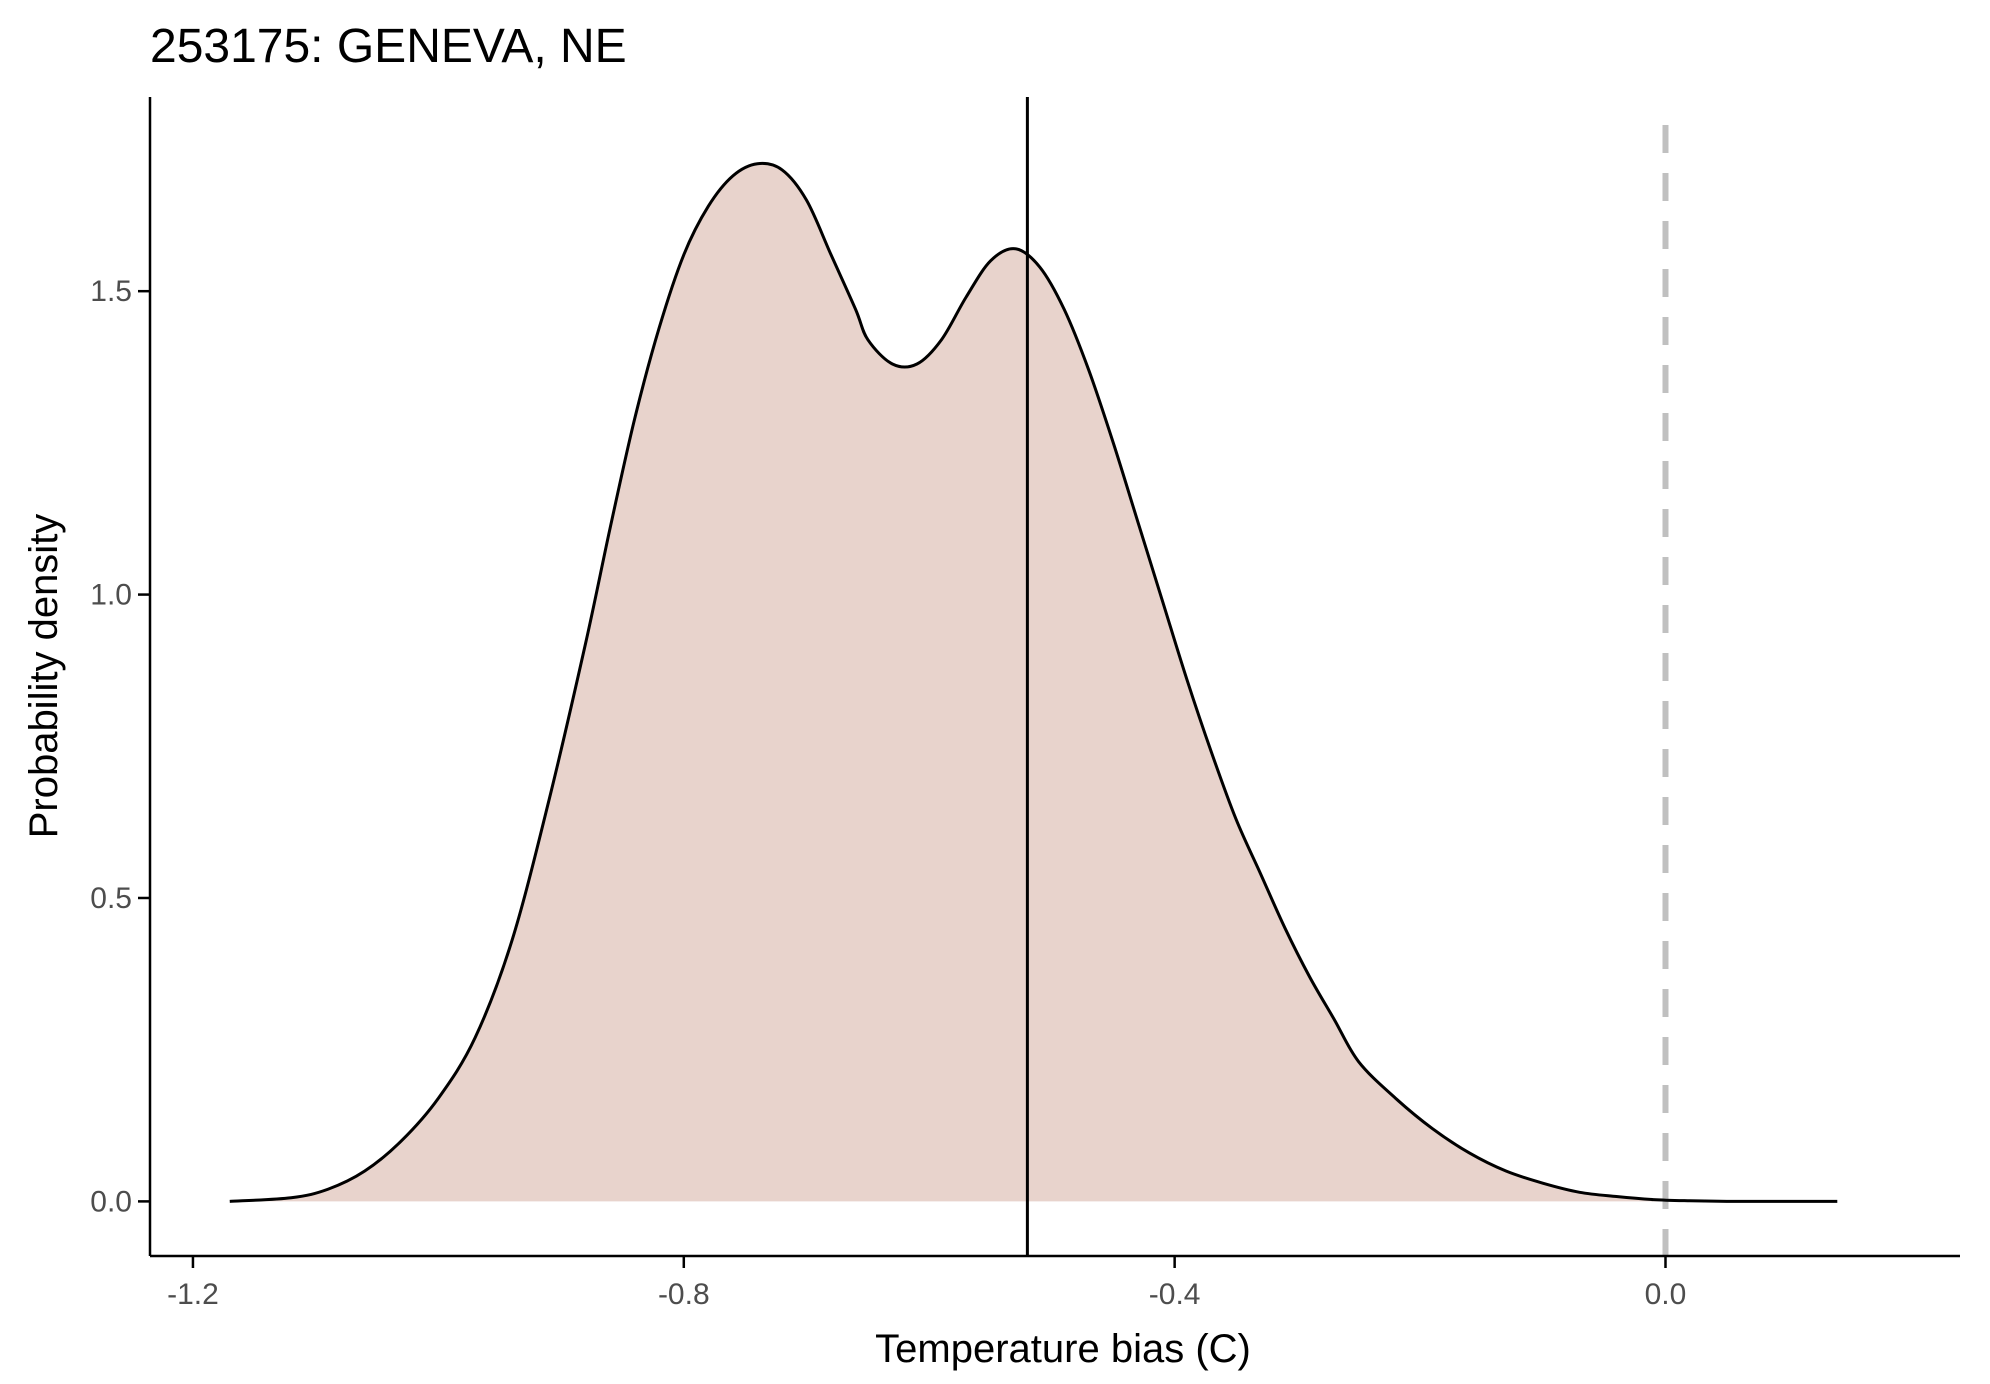 This screenshot has height=1384, width=1990. Describe the element at coordinates (388, 46) in the screenshot. I see `chart-title: 253175: GENEVA, NE` at that location.